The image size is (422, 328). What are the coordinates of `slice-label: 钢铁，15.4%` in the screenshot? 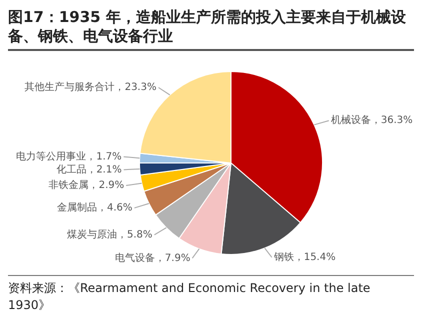 It's located at (304, 256).